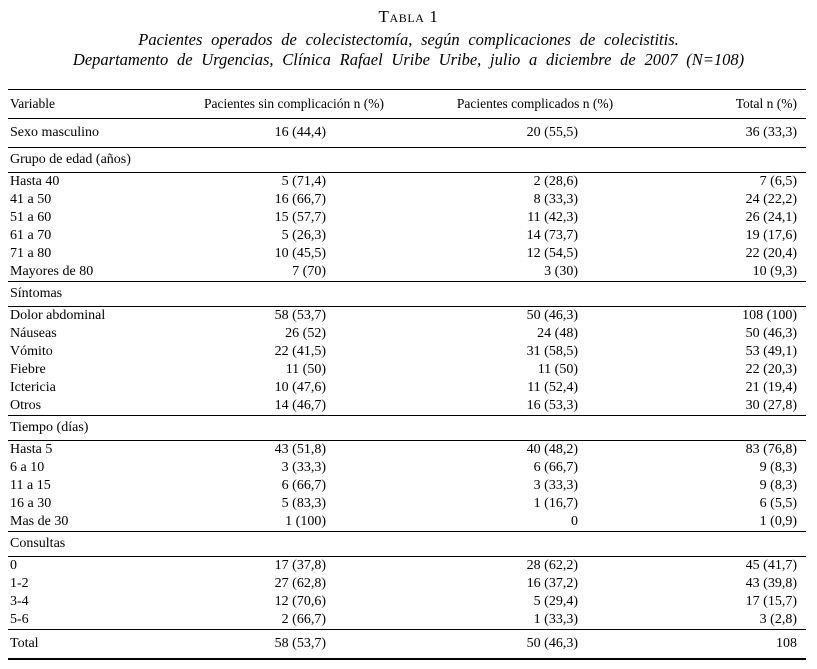  What do you see at coordinates (303, 467) in the screenshot?
I see `cell-sin-complicacion: 3 (33,3)` at bounding box center [303, 467].